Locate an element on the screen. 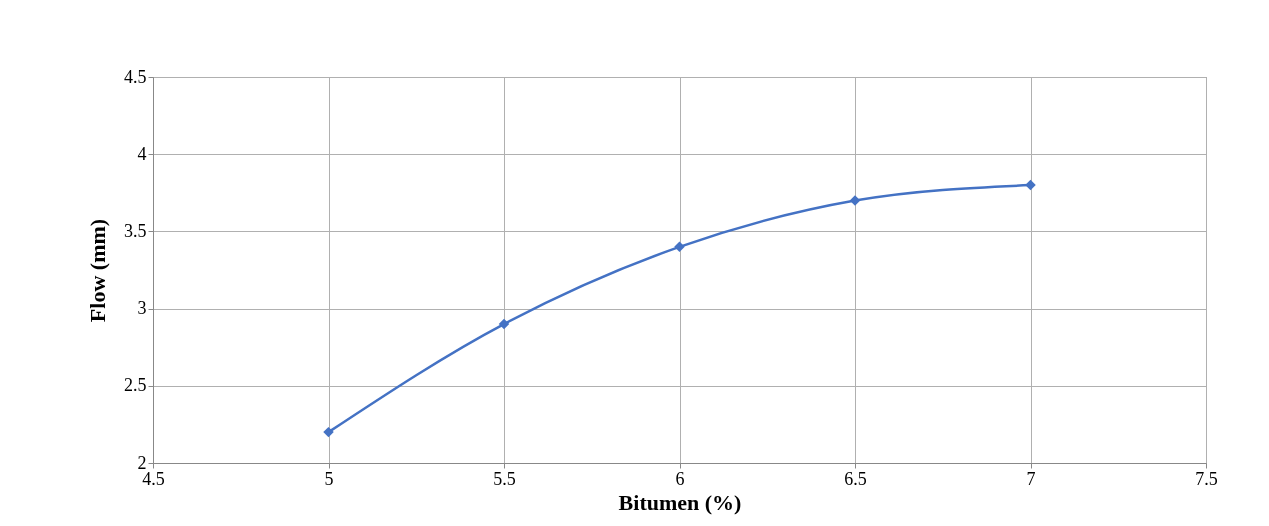 The width and height of the screenshot is (1269, 526). x-tick-label: 7 is located at coordinates (1031, 478).